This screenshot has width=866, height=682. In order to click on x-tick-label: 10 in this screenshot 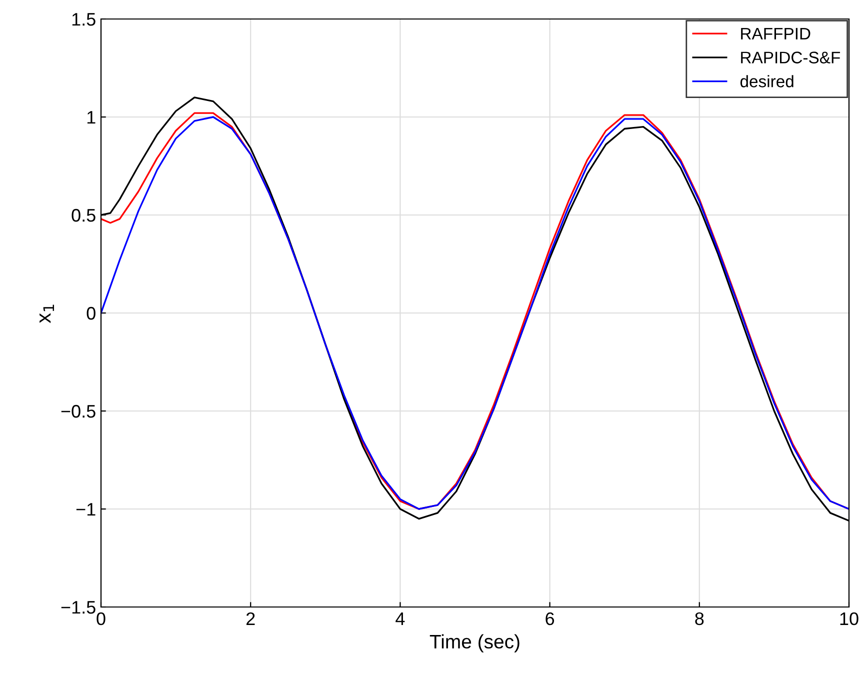, I will do `click(849, 619)`.